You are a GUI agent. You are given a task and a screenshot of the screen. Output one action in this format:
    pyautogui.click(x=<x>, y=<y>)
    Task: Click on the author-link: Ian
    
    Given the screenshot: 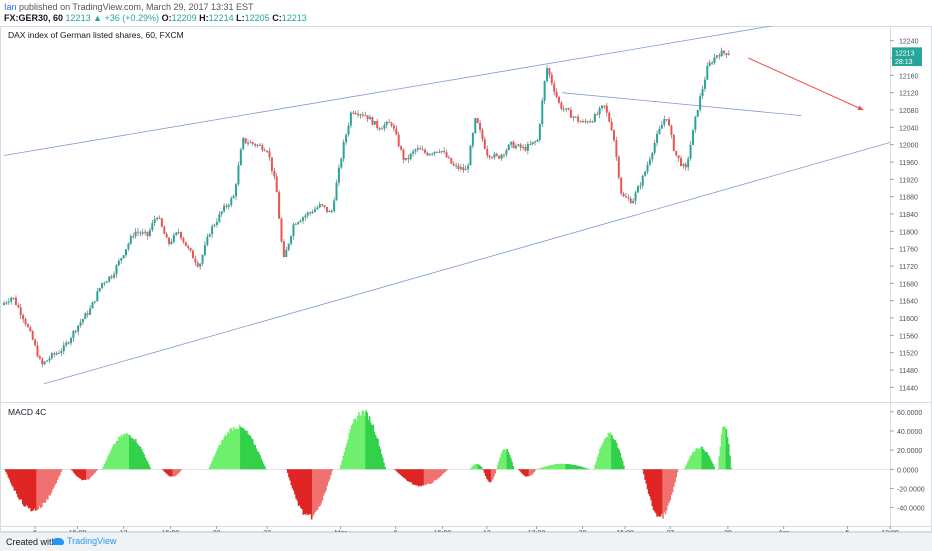 What is the action you would take?
    pyautogui.click(x=10, y=7)
    